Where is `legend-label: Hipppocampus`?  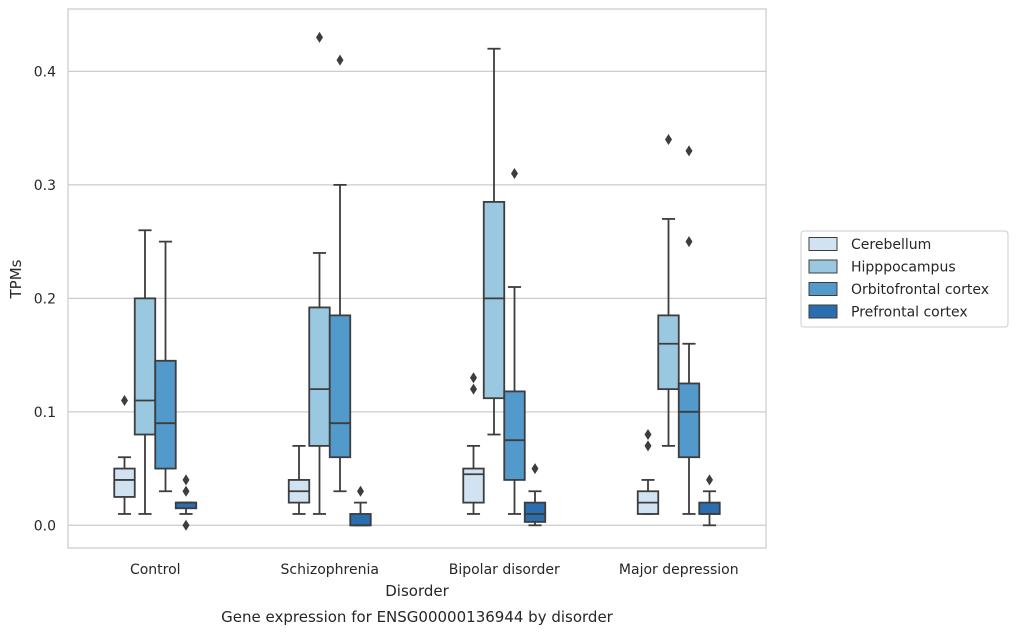 legend-label: Hipppocampus is located at coordinates (903, 268).